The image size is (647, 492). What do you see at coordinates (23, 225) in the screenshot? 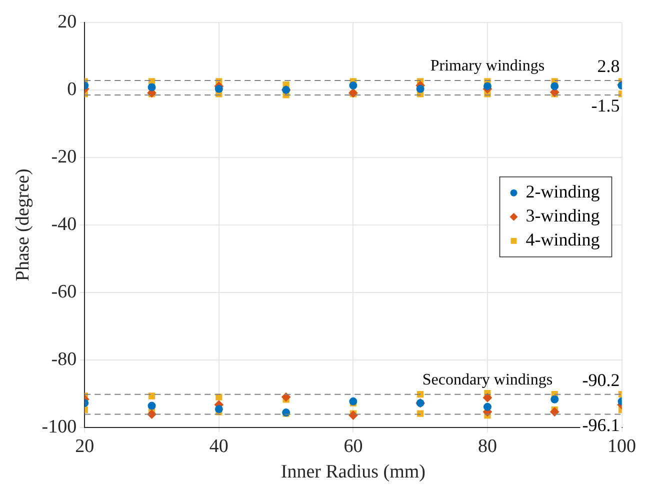
I see `y-axis-title: Phase (degree)` at bounding box center [23, 225].